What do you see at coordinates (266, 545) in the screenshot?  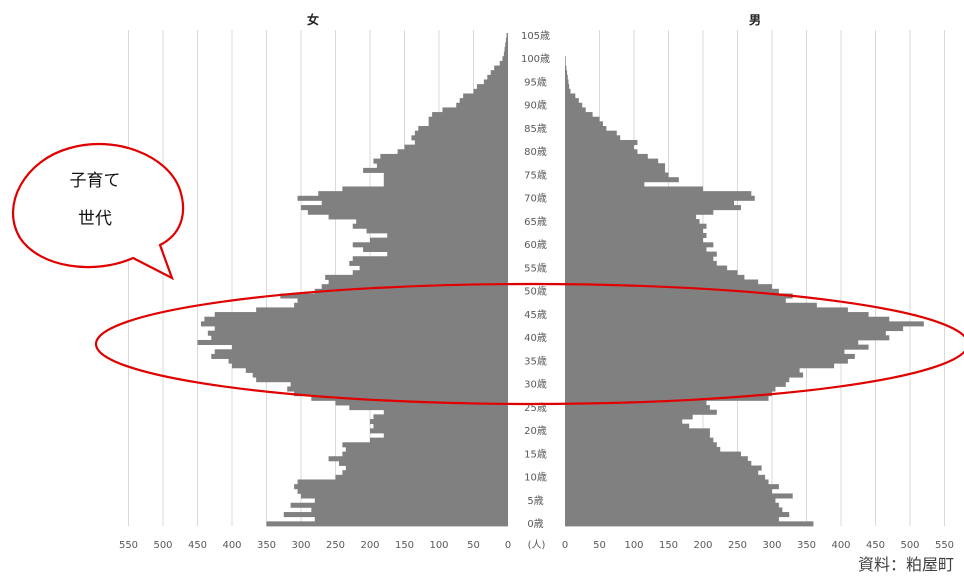 I see `female-x-tick-label: 350` at bounding box center [266, 545].